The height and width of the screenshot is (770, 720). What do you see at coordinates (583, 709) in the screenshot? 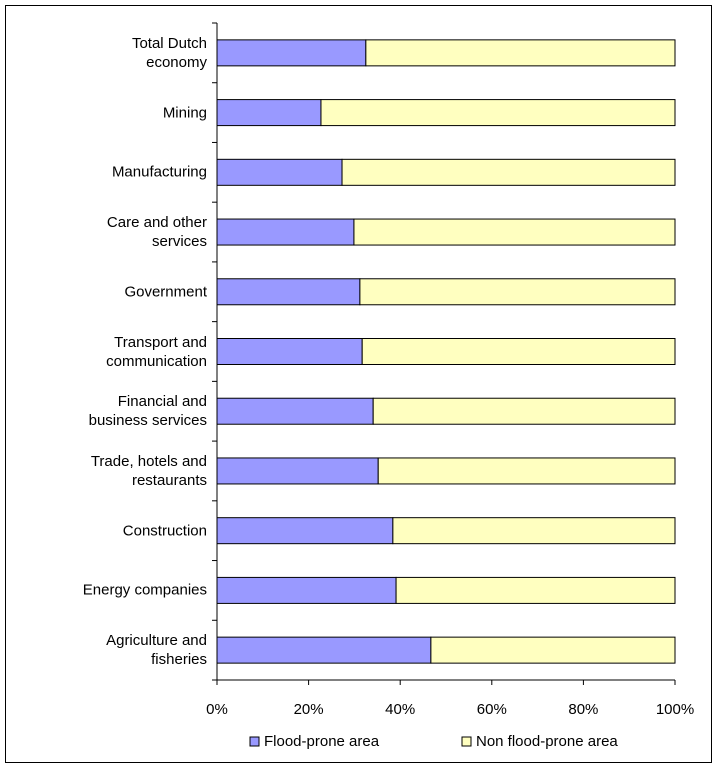
I see `x-tick-label: 80%` at bounding box center [583, 709].